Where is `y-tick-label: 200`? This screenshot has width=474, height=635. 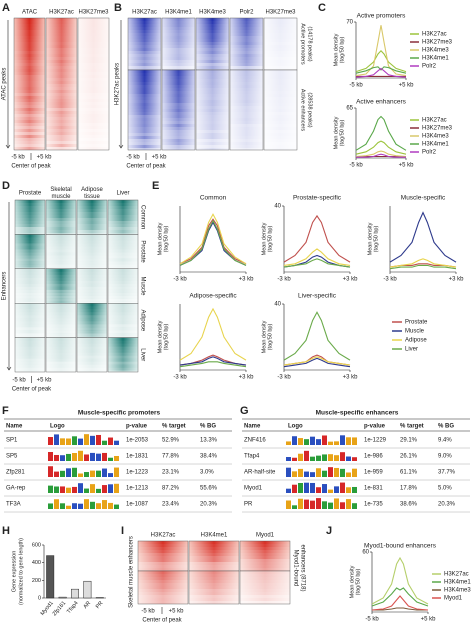
y-tick-label: 200 is located at coordinates (36, 581).